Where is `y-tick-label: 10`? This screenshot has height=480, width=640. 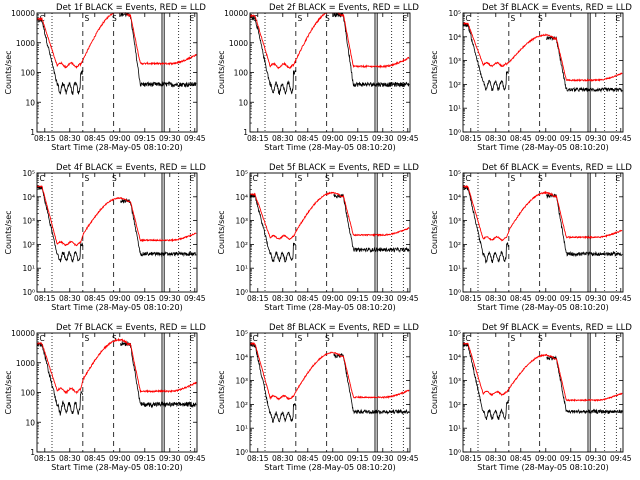
y-tick-label: 10 is located at coordinates (30, 102).